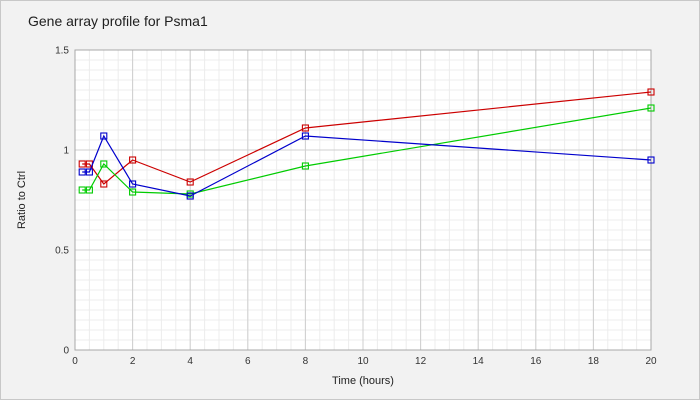 The width and height of the screenshot is (700, 400). Describe the element at coordinates (22, 200) in the screenshot. I see `y-axis-label: Ratio to Ctrl` at that location.